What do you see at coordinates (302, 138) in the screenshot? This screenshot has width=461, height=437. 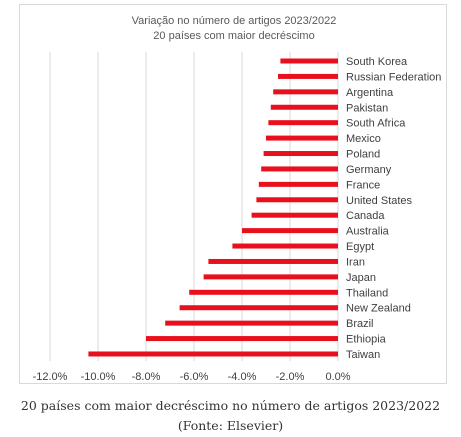 I see `bar-mexico` at bounding box center [302, 138].